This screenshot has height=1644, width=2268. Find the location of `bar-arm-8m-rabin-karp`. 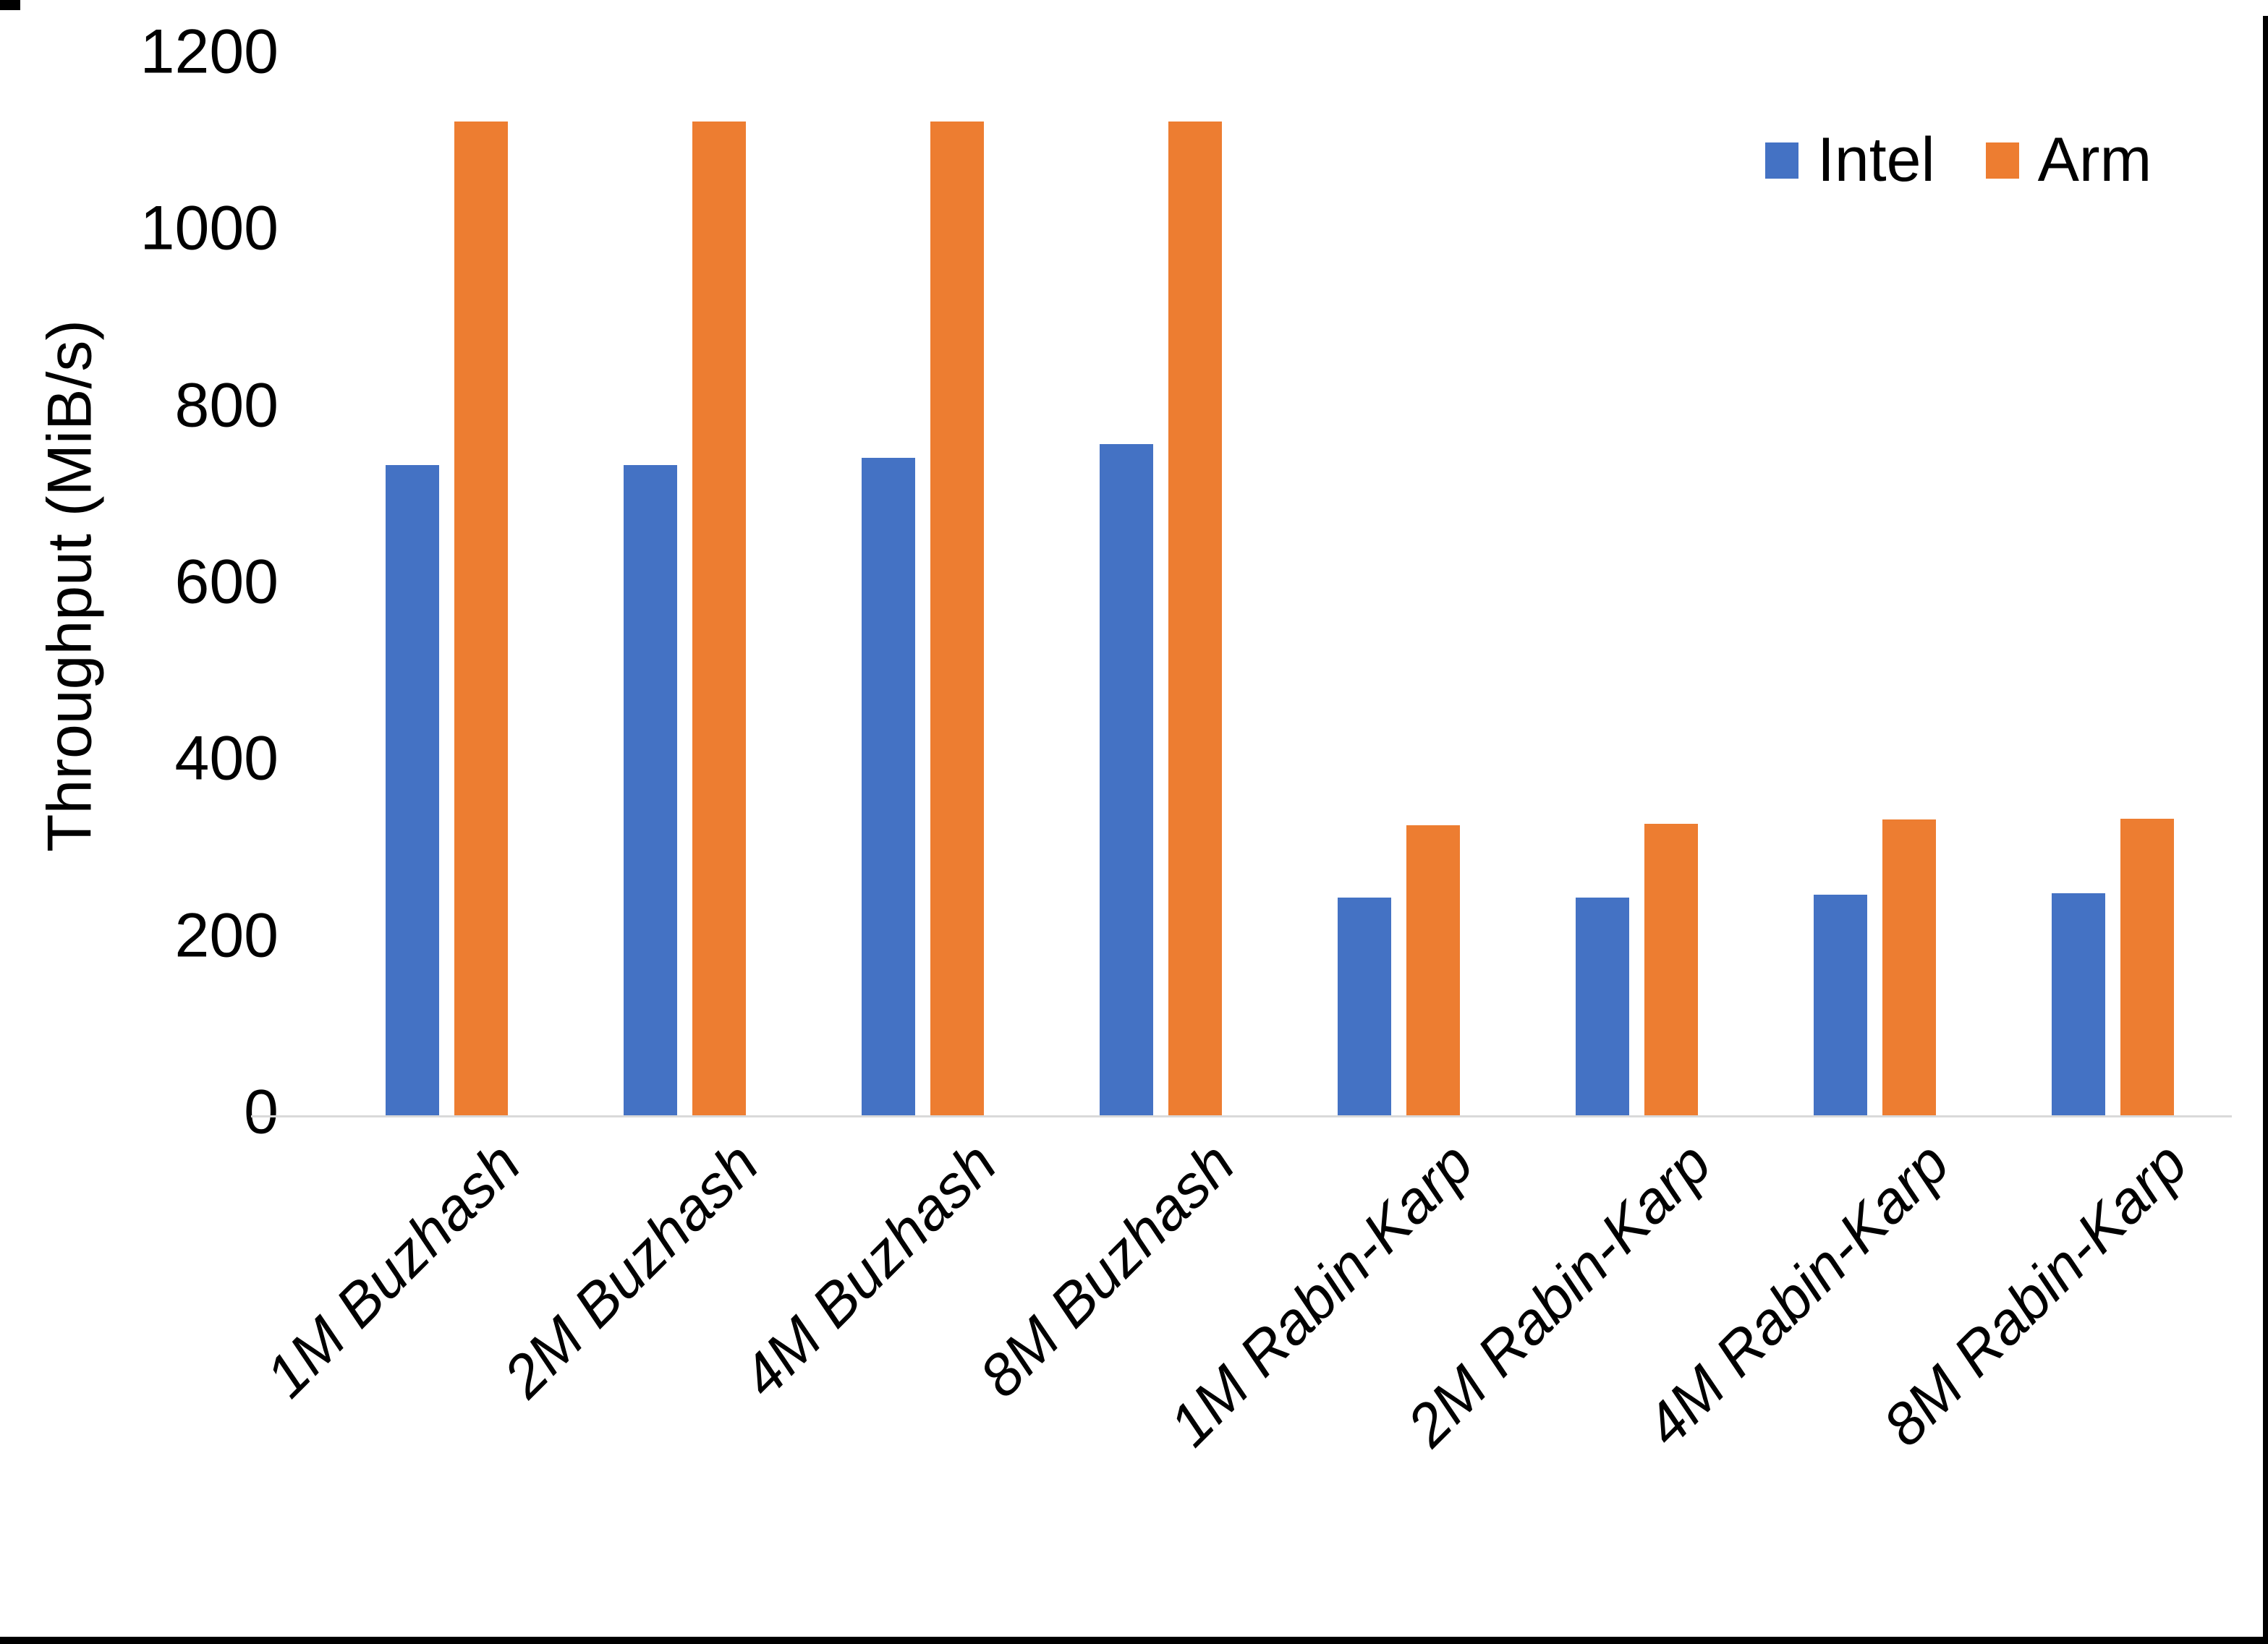

bar-arm-8m-rabin-karp is located at coordinates (2147, 966).